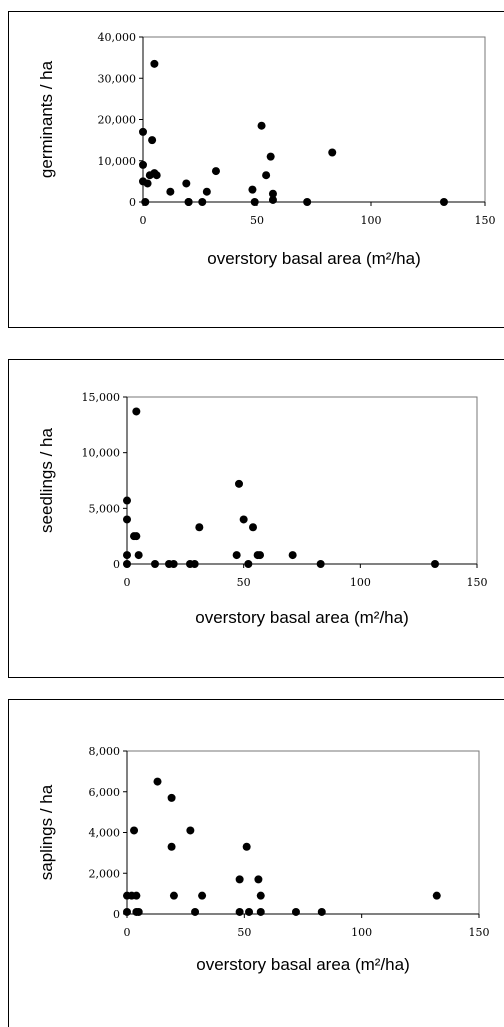 The image size is (504, 1027). What do you see at coordinates (46, 832) in the screenshot?
I see `y-axis-label: saplings / ha` at bounding box center [46, 832].